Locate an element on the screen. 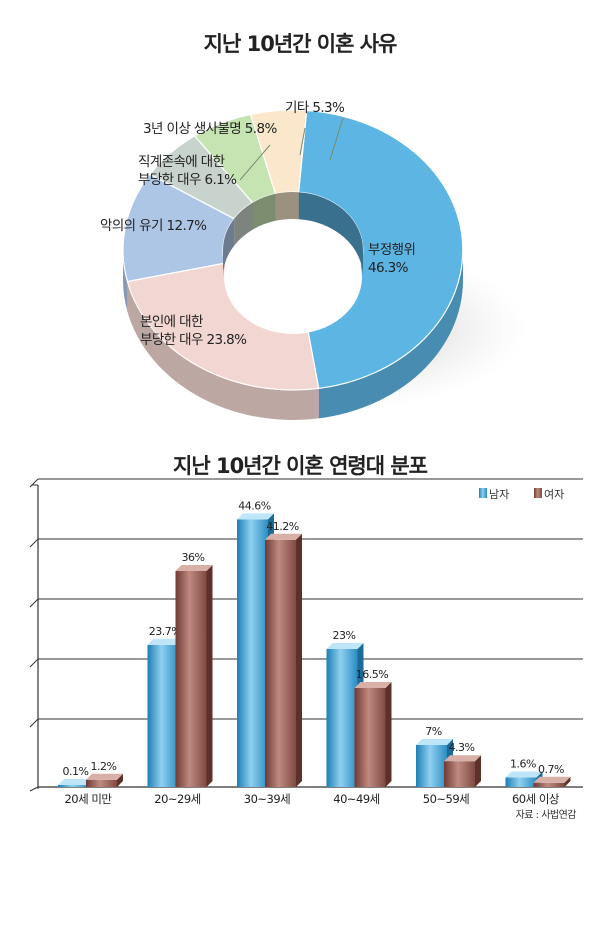 This screenshot has width=600, height=945. bar-value-label: 1.2% is located at coordinates (104, 766).